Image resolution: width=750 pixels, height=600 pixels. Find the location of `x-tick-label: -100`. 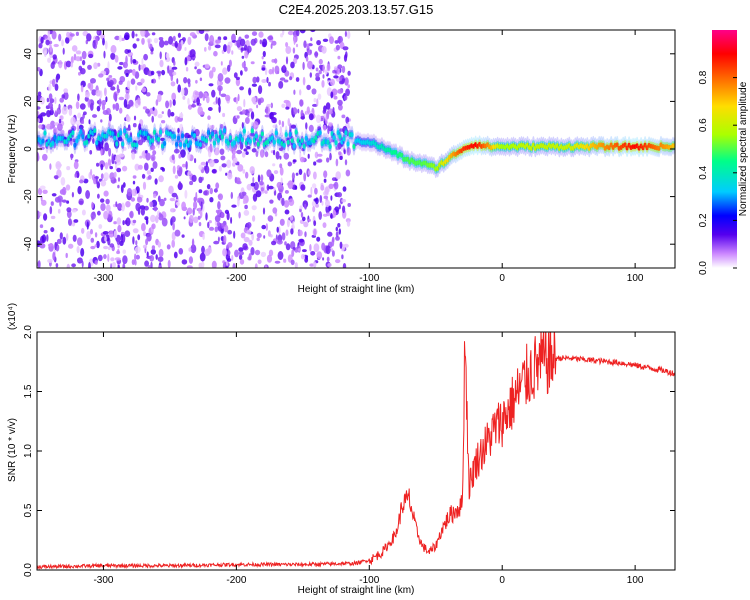

x-tick-label: -100 is located at coordinates (369, 278).